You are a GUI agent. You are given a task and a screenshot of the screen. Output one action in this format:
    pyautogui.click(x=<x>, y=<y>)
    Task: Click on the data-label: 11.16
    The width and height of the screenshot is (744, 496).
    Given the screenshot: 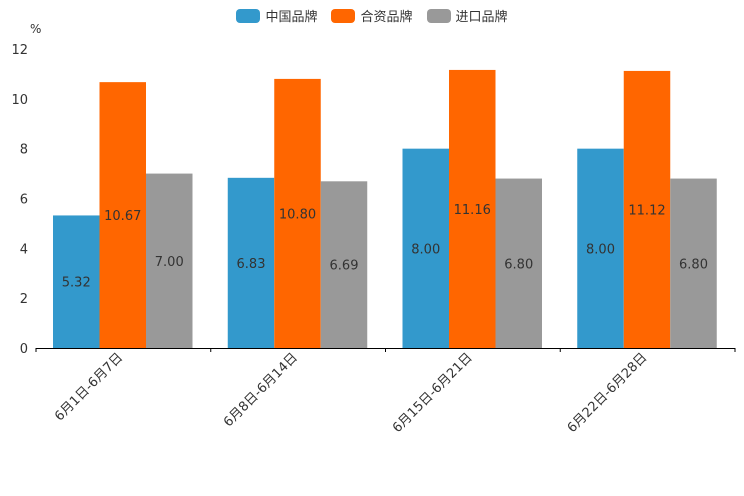 What is the action you would take?
    pyautogui.click(x=472, y=210)
    